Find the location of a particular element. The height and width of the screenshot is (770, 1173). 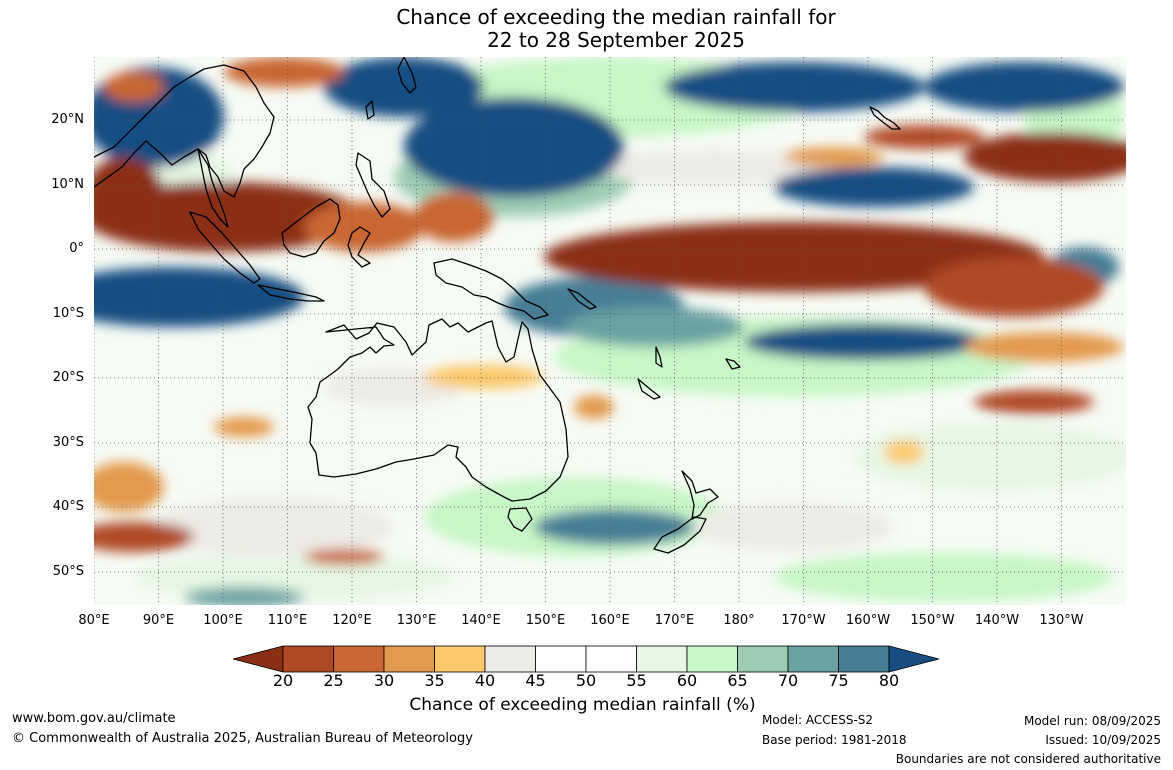

java-coastline is located at coordinates (291, 293).